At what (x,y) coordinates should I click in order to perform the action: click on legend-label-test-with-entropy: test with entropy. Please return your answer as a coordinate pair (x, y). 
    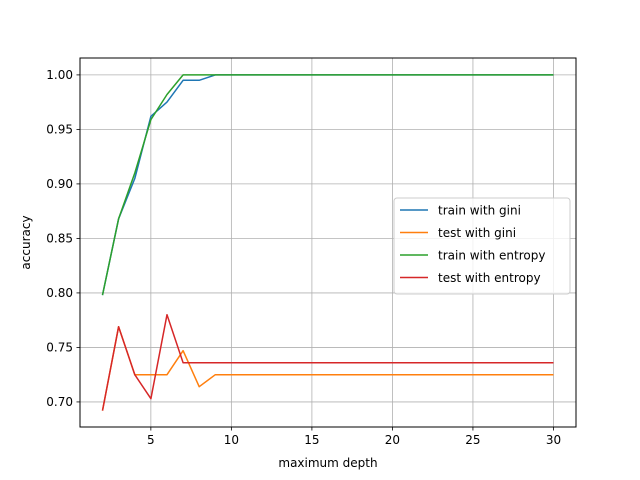
    Looking at the image, I should click on (489, 278).